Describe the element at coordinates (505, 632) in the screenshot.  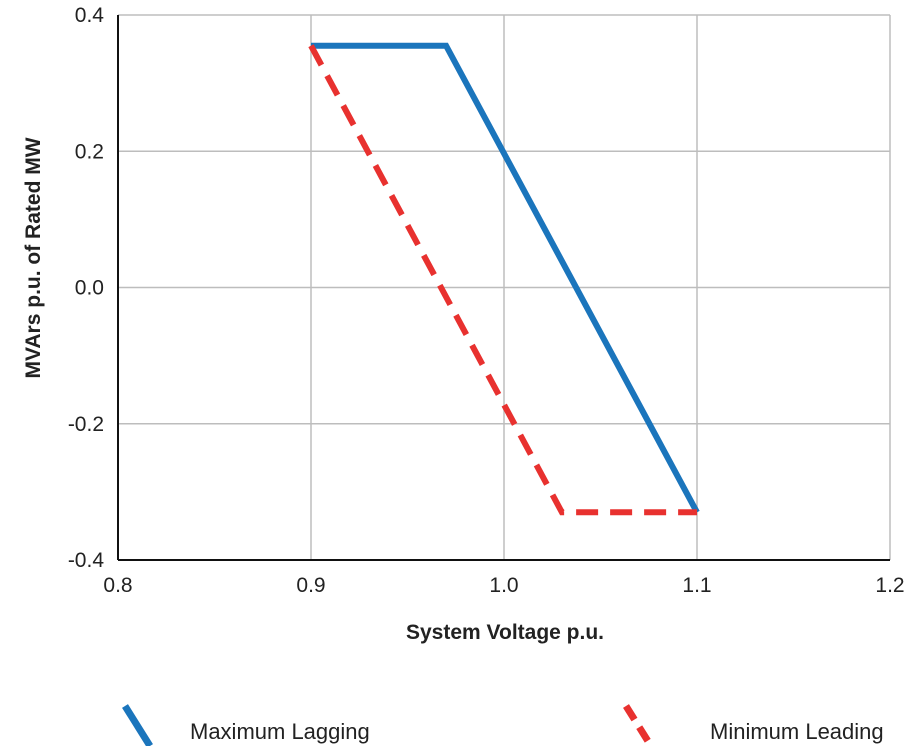
I see `x-axis-title: System Voltage p.u.` at that location.